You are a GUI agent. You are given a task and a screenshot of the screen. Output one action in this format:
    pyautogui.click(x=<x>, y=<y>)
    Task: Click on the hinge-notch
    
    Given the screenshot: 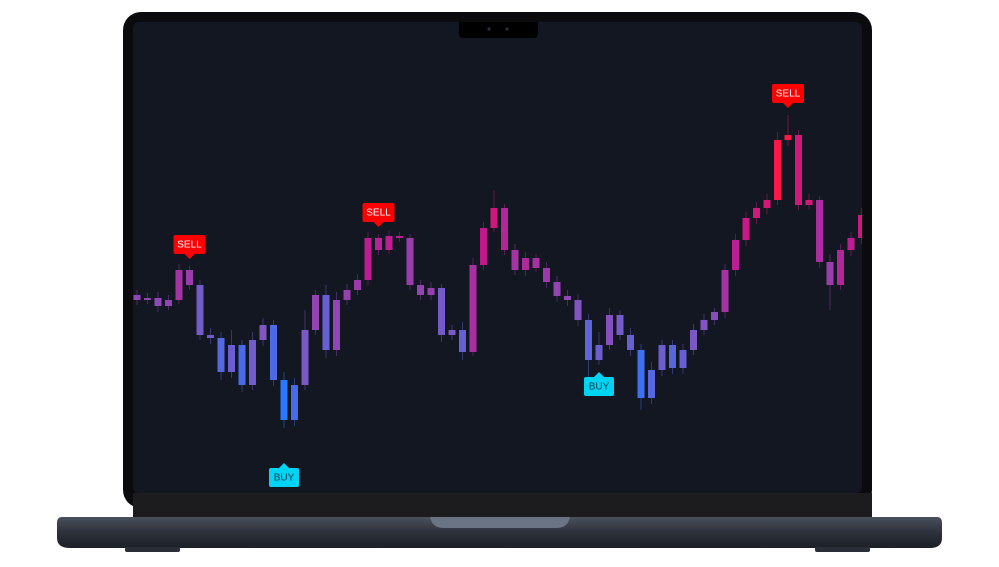 What is the action you would take?
    pyautogui.click(x=500, y=522)
    